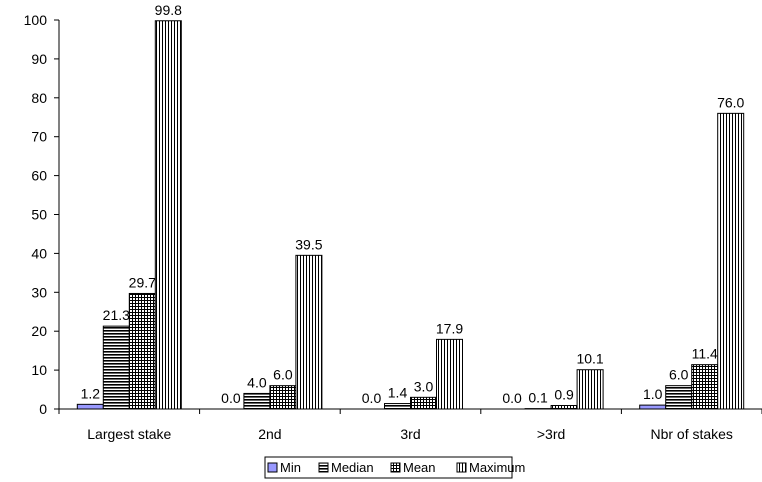 Image resolution: width=762 pixels, height=482 pixels. What do you see at coordinates (39, 176) in the screenshot?
I see `y-tick-label: 60` at bounding box center [39, 176].